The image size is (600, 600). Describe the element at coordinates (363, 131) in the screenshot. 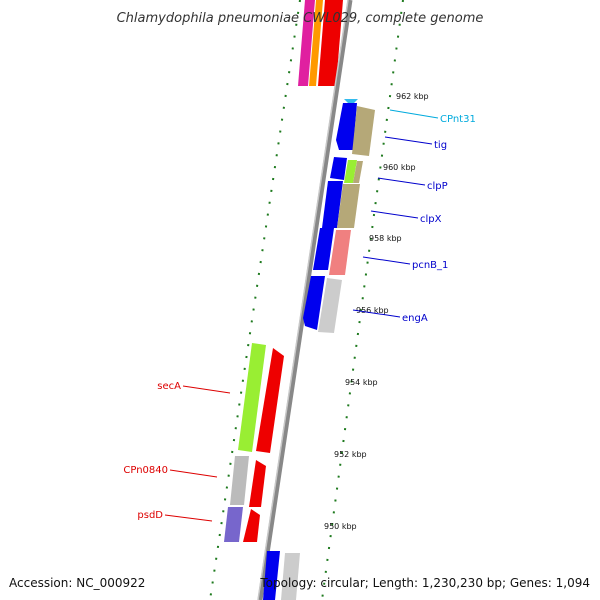

I see `gene-tig-category` at that location.